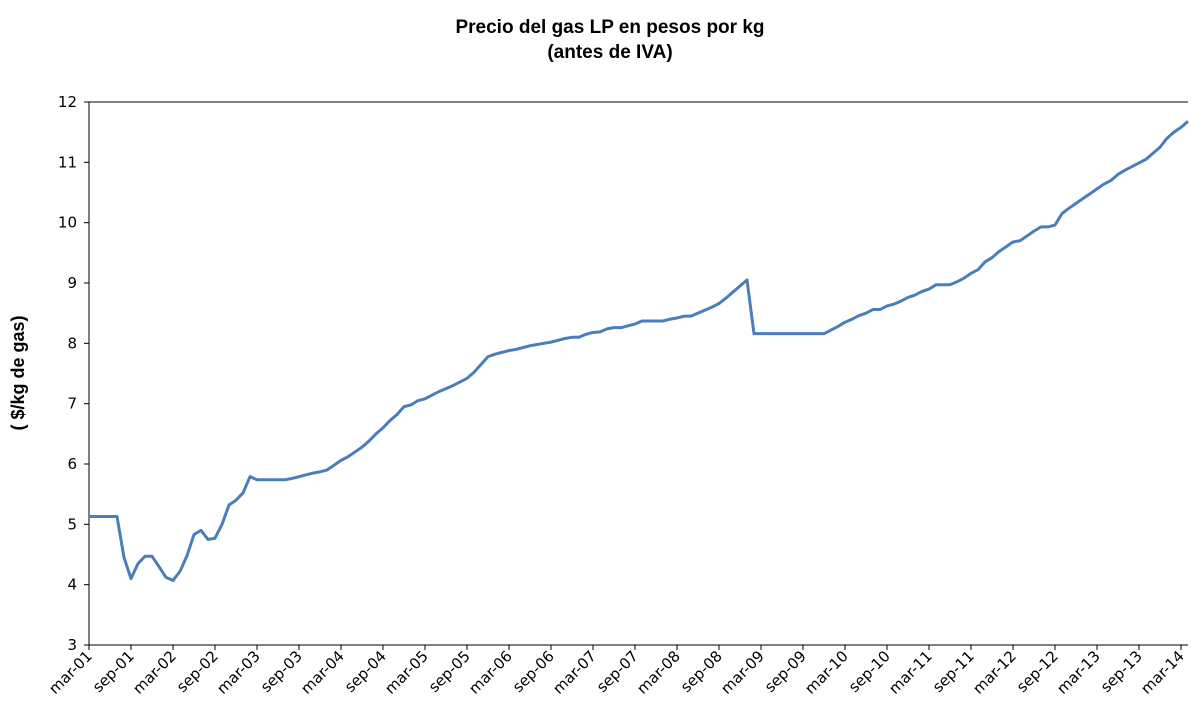 This screenshot has height=728, width=1191. I want to click on x-tick-label: mar-12, so click(994, 672).